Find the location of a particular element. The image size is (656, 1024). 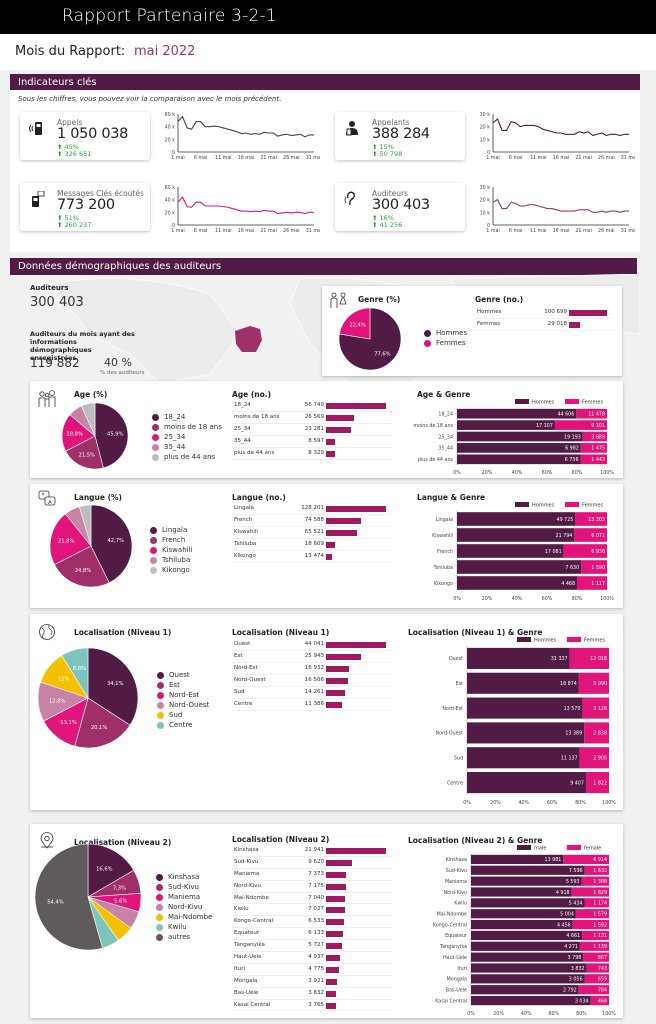

legend-item: Femmes is located at coordinates (445, 343).